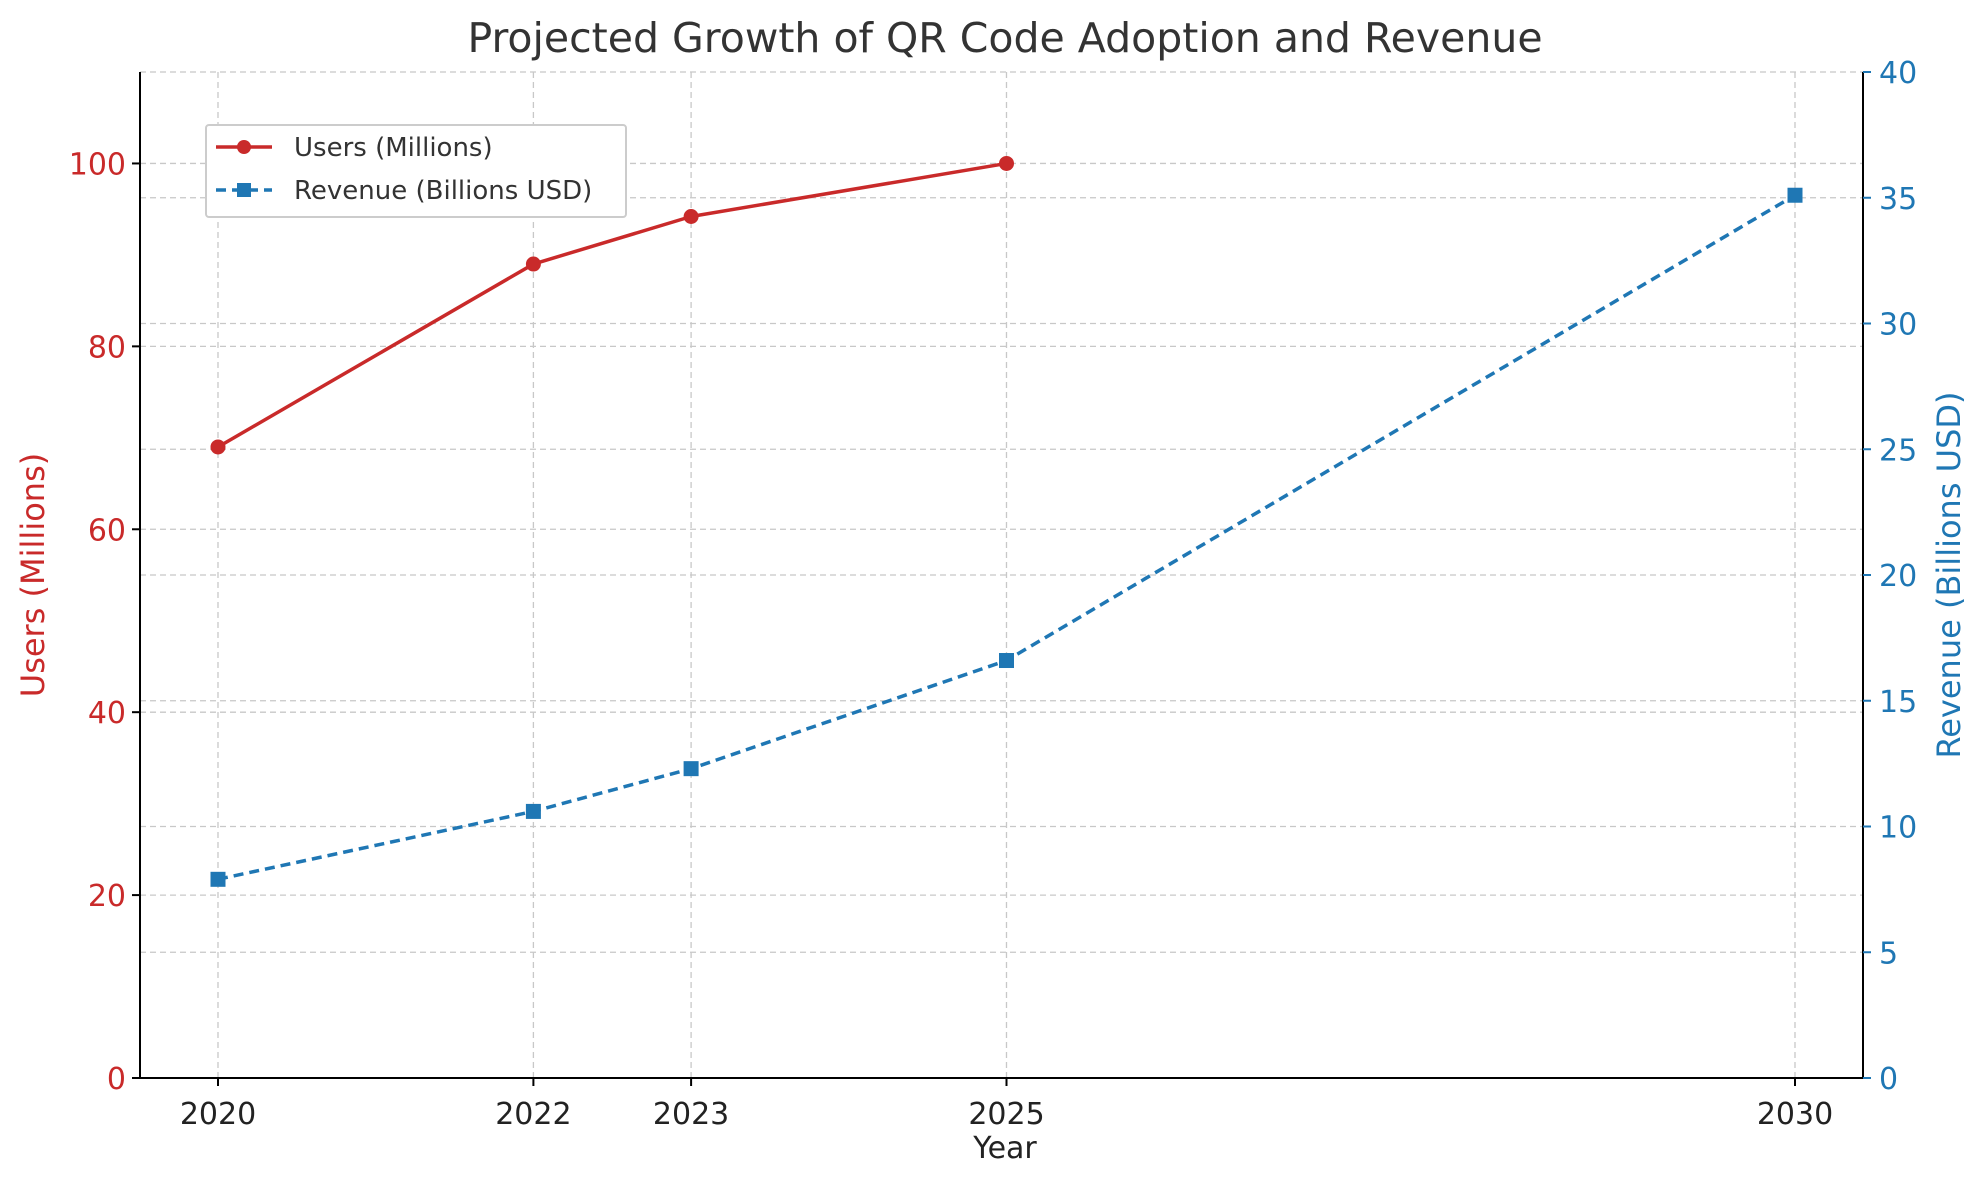 The width and height of the screenshot is (1980, 1180). Describe the element at coordinates (612, 305) in the screenshot. I see `users-series-line` at that location.